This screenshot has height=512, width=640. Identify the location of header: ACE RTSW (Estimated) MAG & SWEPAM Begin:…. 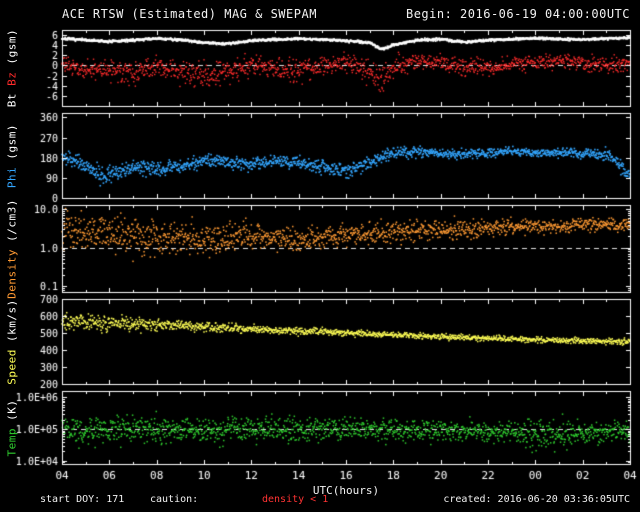
(346, 14).